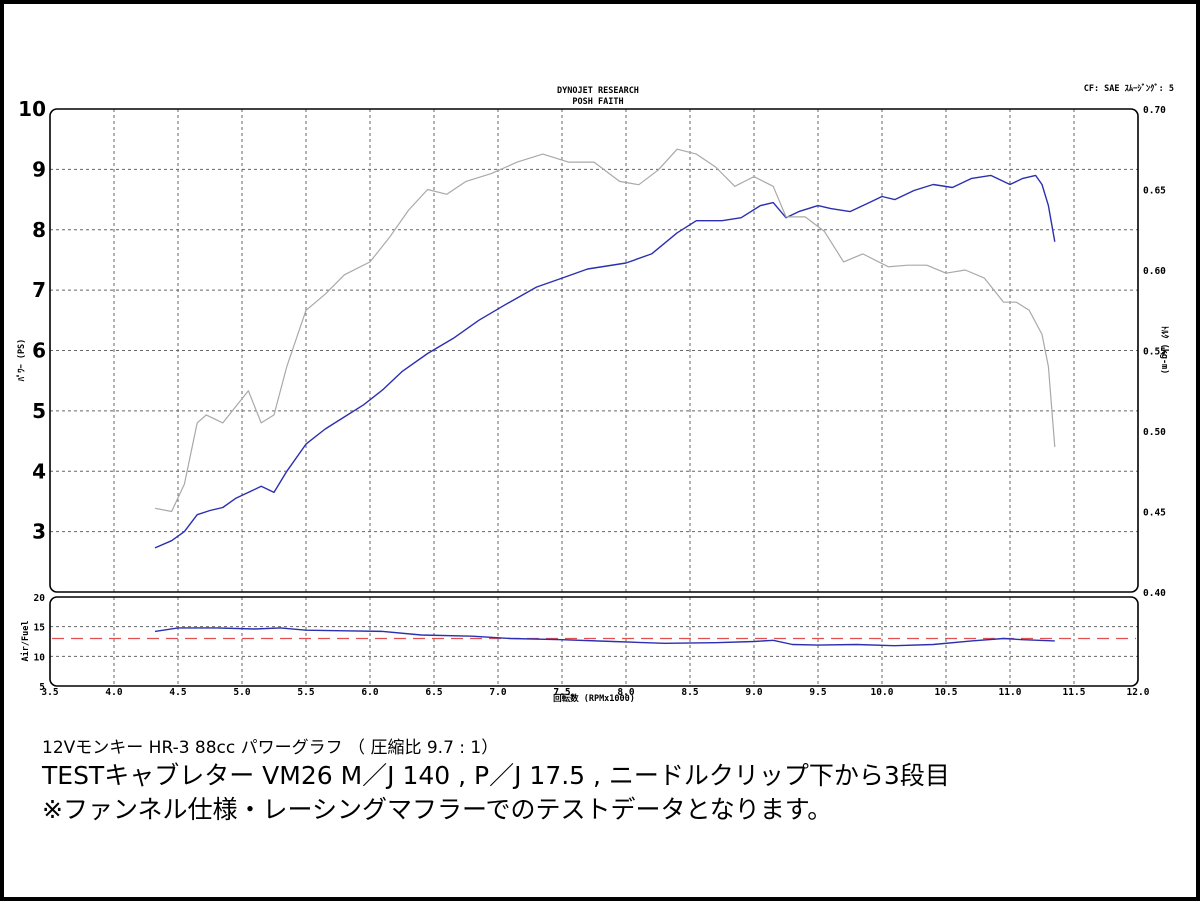 Image resolution: width=1200 pixels, height=901 pixels. What do you see at coordinates (437, 809) in the screenshot?
I see `caption-line-3: ※ファンネル仕様・レーシングマフラーでのテストデータとなります。` at bounding box center [437, 809].